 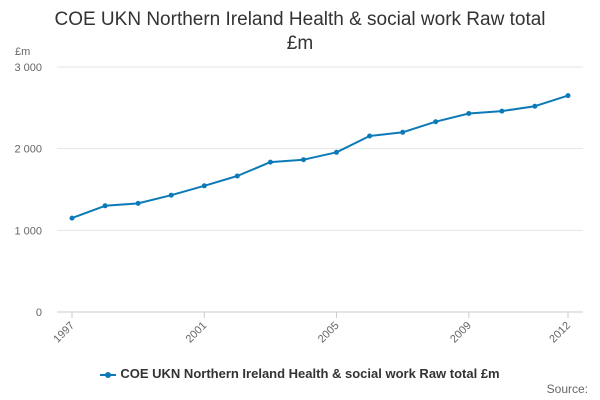 I want to click on x-tick-label: 2001, so click(x=197, y=333).